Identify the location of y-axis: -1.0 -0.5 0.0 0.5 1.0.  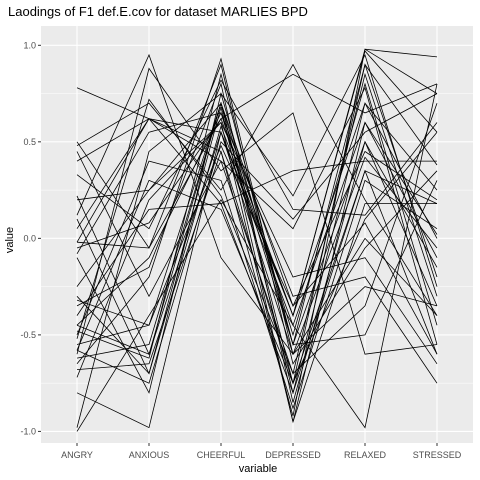
(30, 238).